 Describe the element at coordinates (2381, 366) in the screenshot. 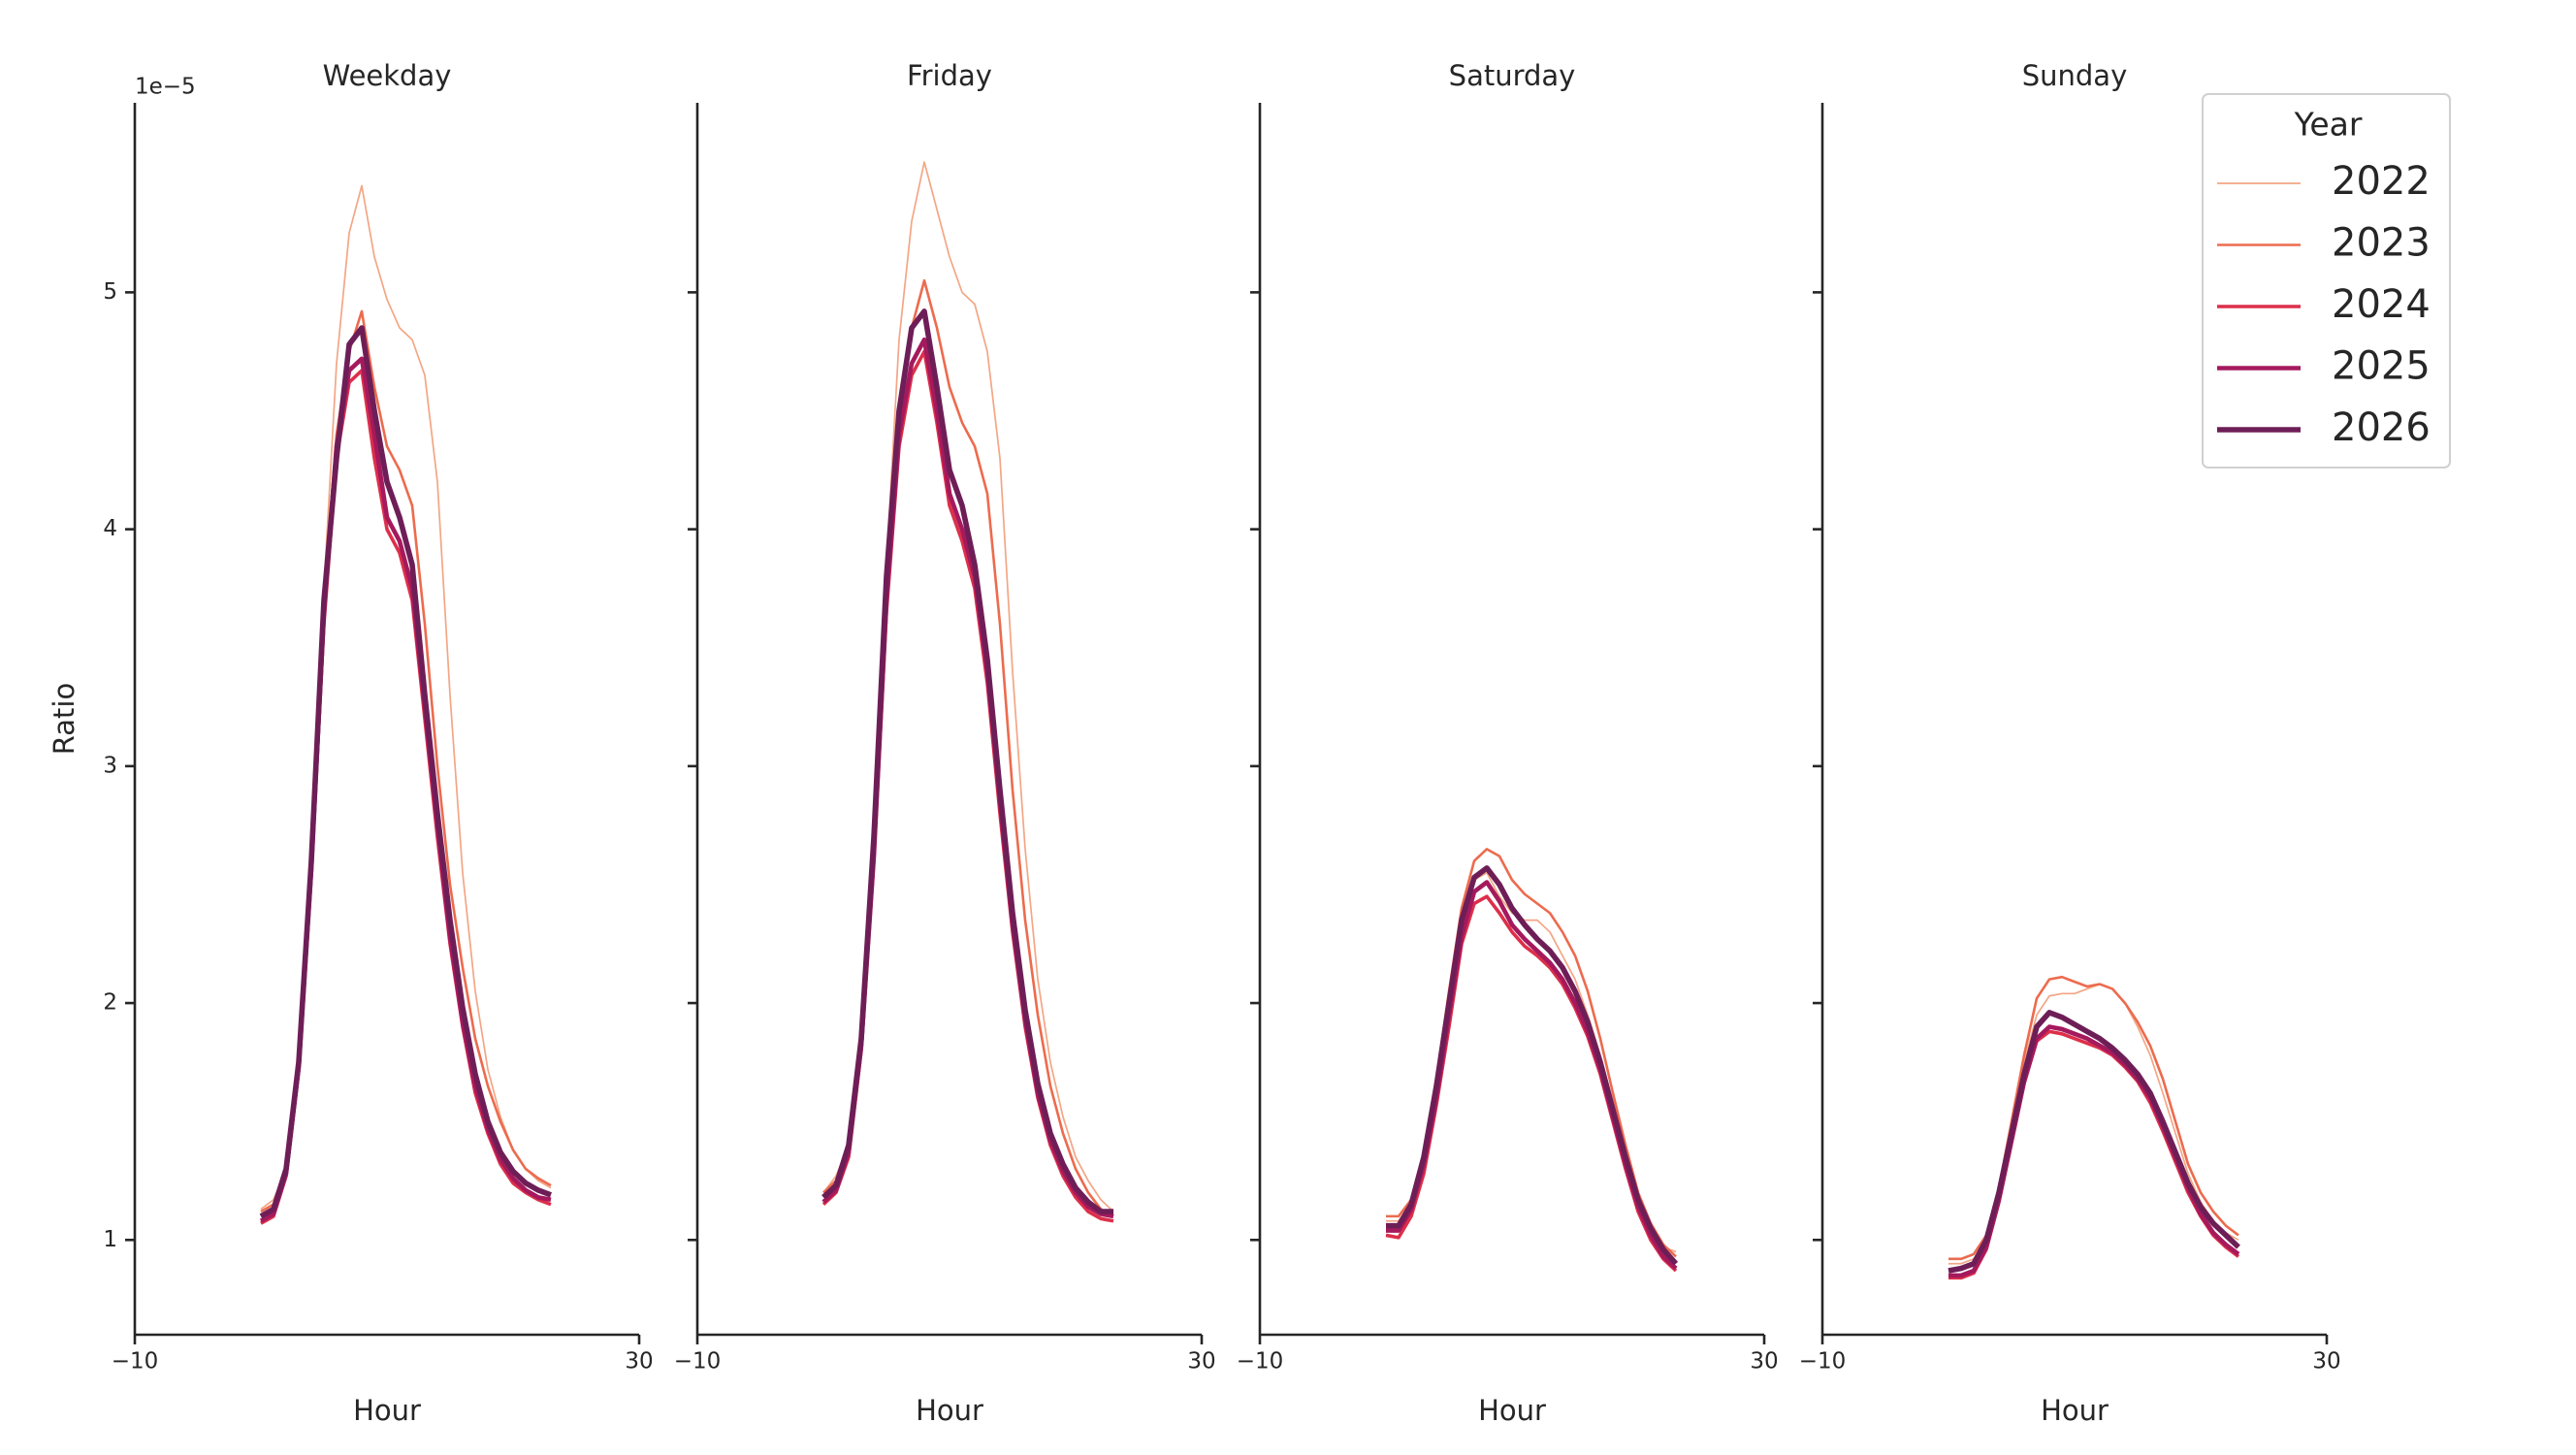

I see `legend-entry: 2025` at that location.